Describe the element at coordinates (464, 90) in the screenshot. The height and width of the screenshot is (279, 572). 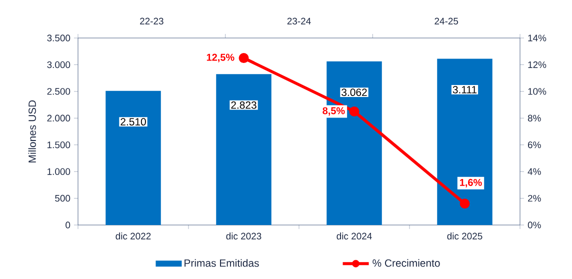
I see `data-label: 3.111` at that location.